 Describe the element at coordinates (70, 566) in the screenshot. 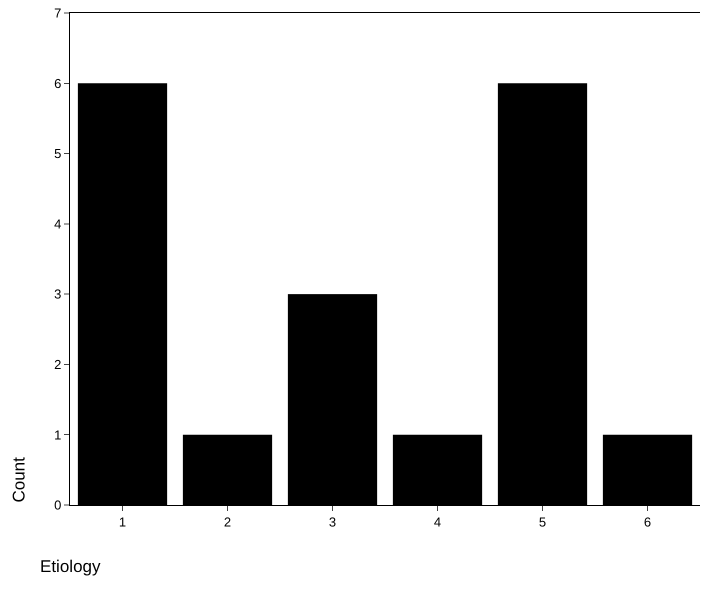

I see `x-axis-title: Etiology` at that location.